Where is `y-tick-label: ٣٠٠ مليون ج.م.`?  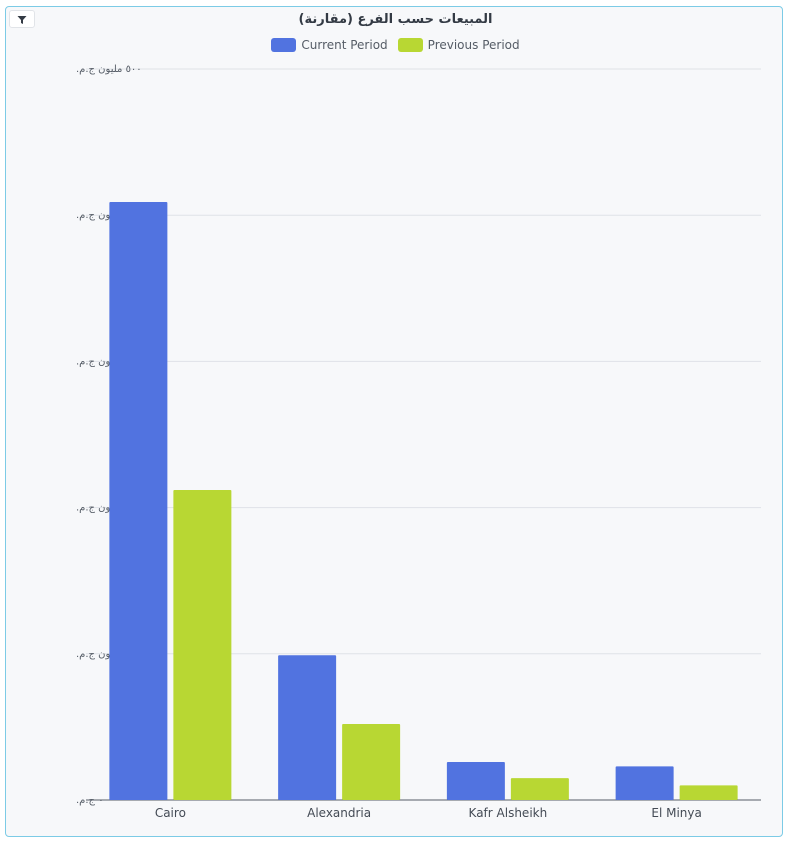
y-tick-label: ٣٠٠ مليون ج.م. is located at coordinates (109, 361).